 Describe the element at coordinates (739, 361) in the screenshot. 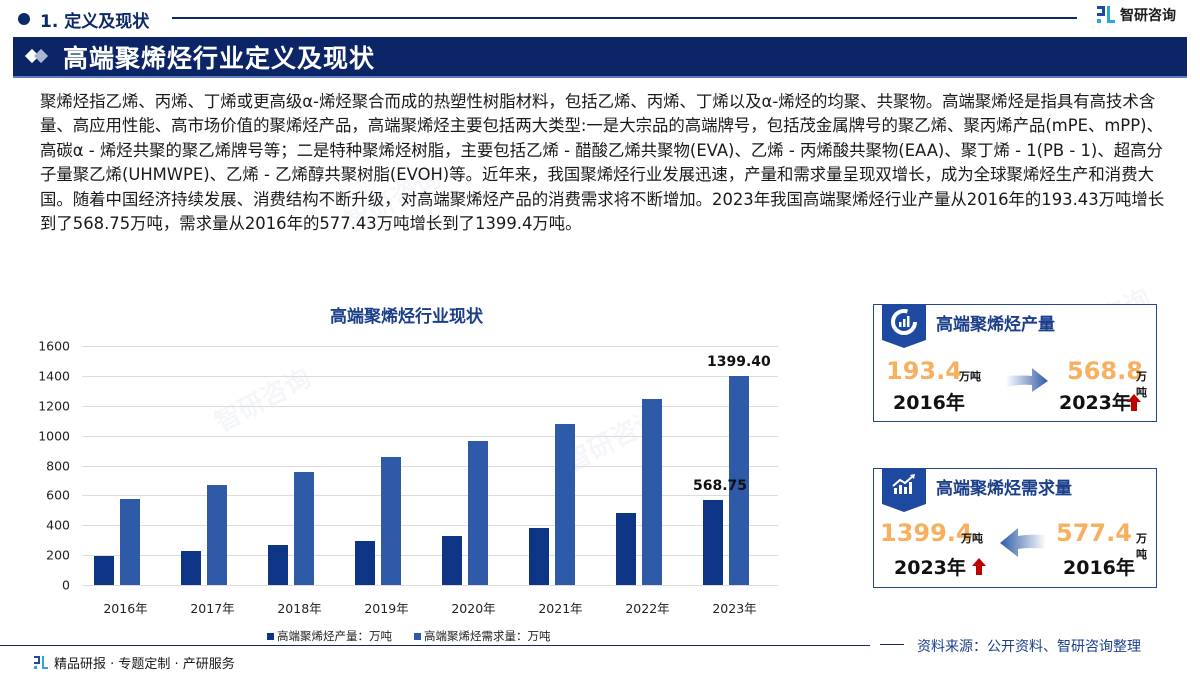

I see `data-label: 1399.40` at that location.